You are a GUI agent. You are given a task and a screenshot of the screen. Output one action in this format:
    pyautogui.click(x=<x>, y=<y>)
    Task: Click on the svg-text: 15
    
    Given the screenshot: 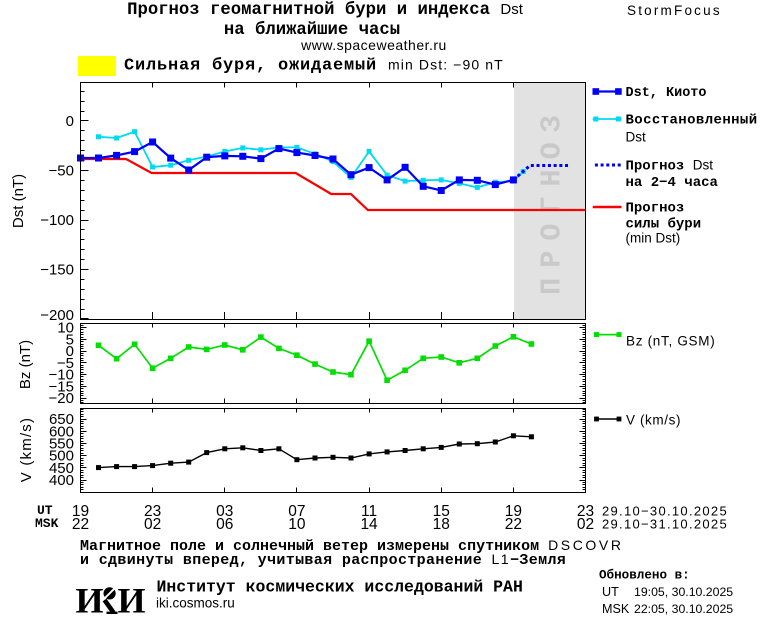 What is the action you would take?
    pyautogui.click(x=441, y=511)
    